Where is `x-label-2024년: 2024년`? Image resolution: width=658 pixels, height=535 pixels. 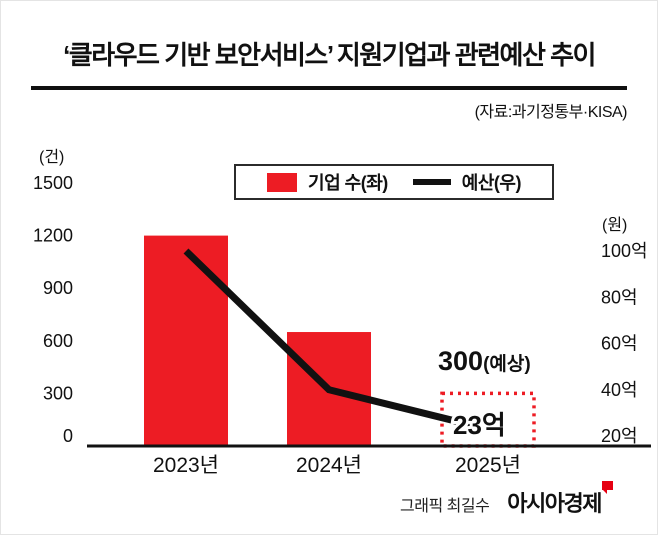
x-label-2024년: 2024년 is located at coordinates (329, 465).